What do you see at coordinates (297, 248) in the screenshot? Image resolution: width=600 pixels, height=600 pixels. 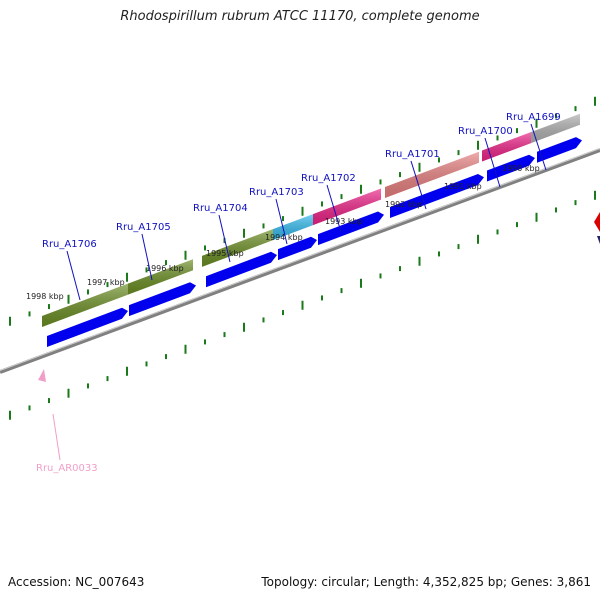 I see `cds-arrow-rru_a1703` at bounding box center [297, 248].